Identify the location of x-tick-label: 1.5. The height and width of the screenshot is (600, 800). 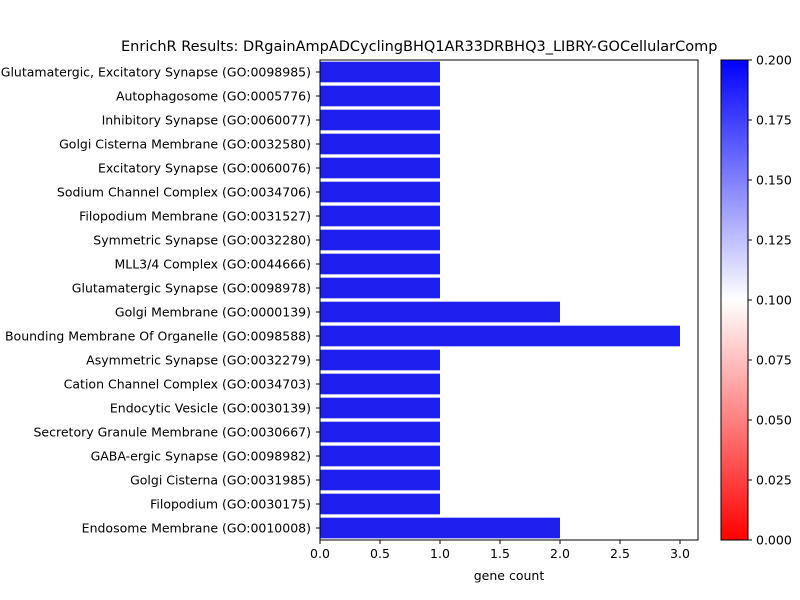
(500, 553).